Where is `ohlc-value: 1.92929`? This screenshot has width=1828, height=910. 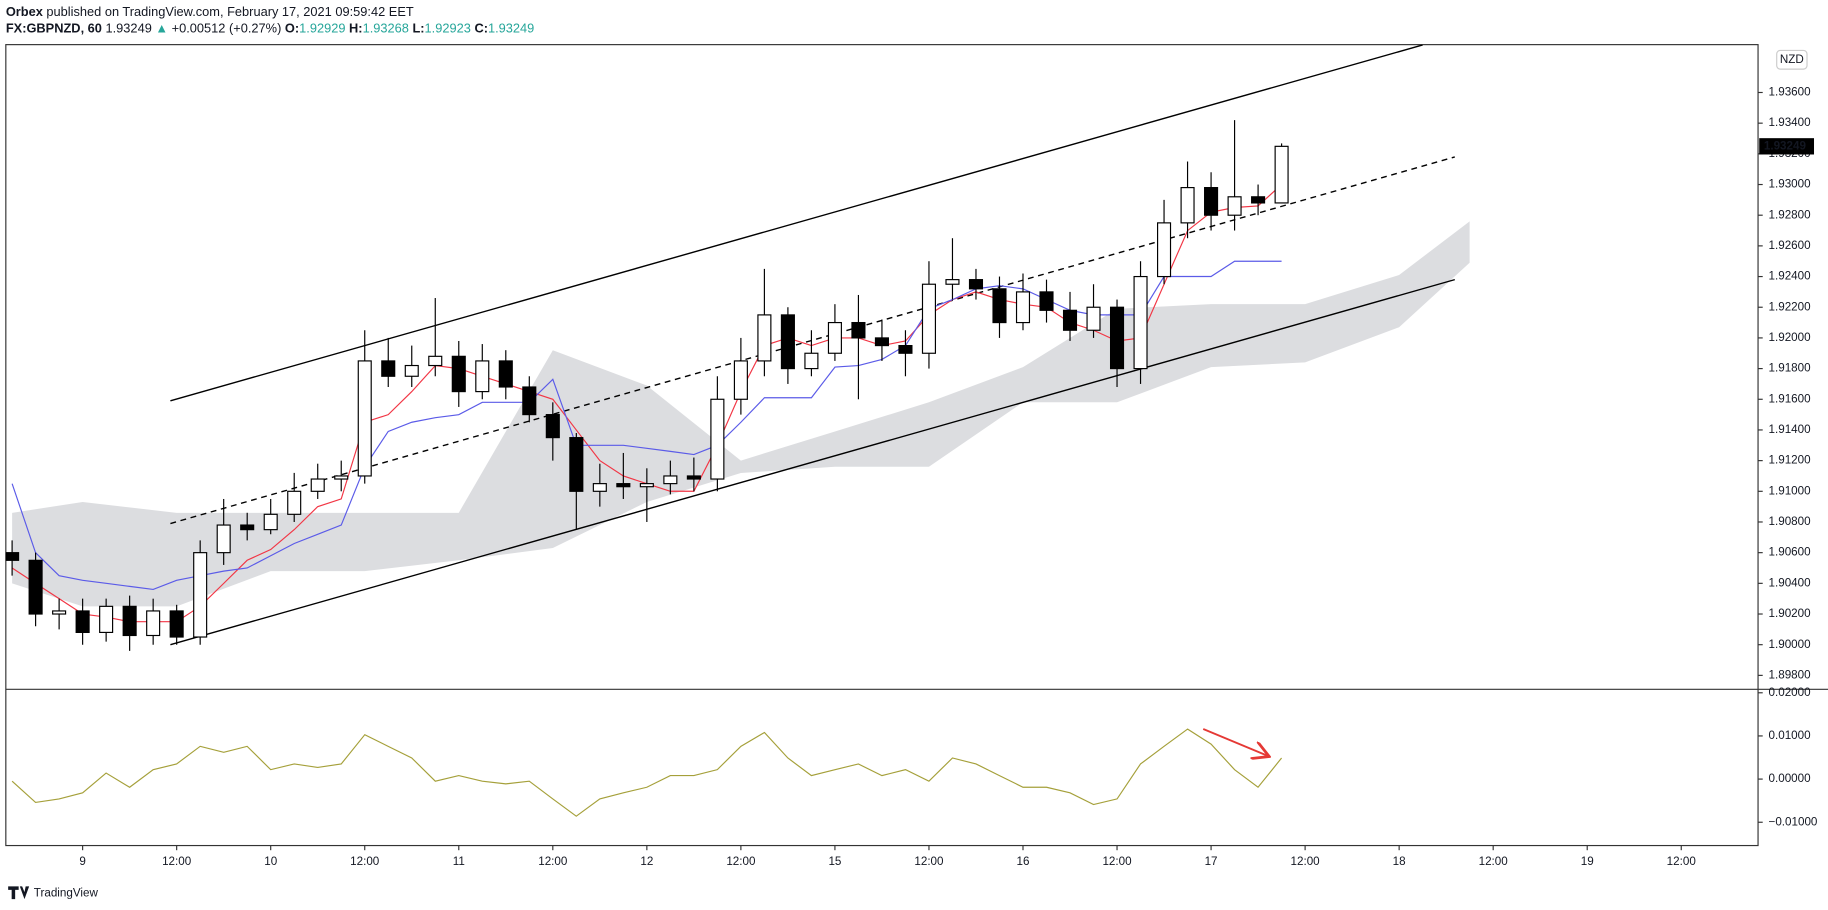 ohlc-value: 1.92929 is located at coordinates (322, 28).